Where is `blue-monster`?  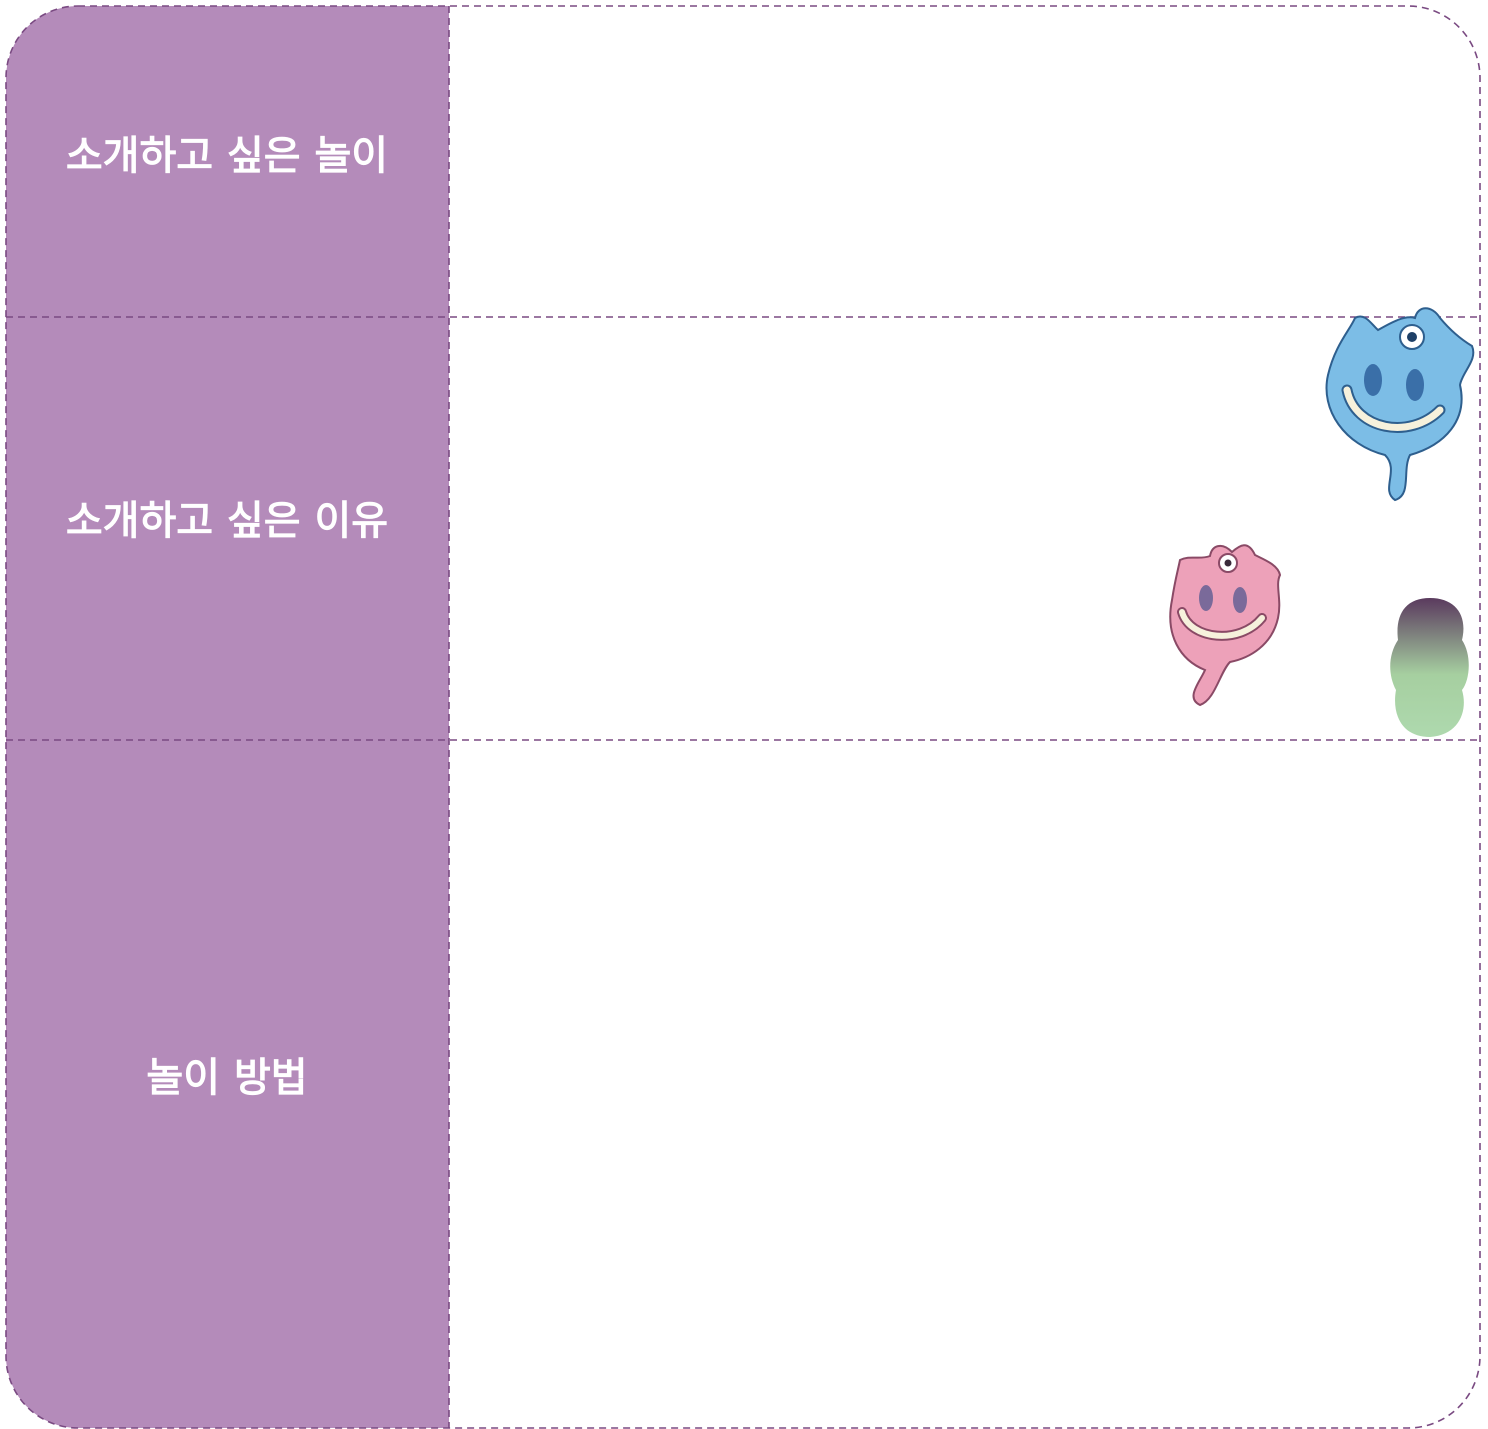
blue-monster is located at coordinates (1400, 404).